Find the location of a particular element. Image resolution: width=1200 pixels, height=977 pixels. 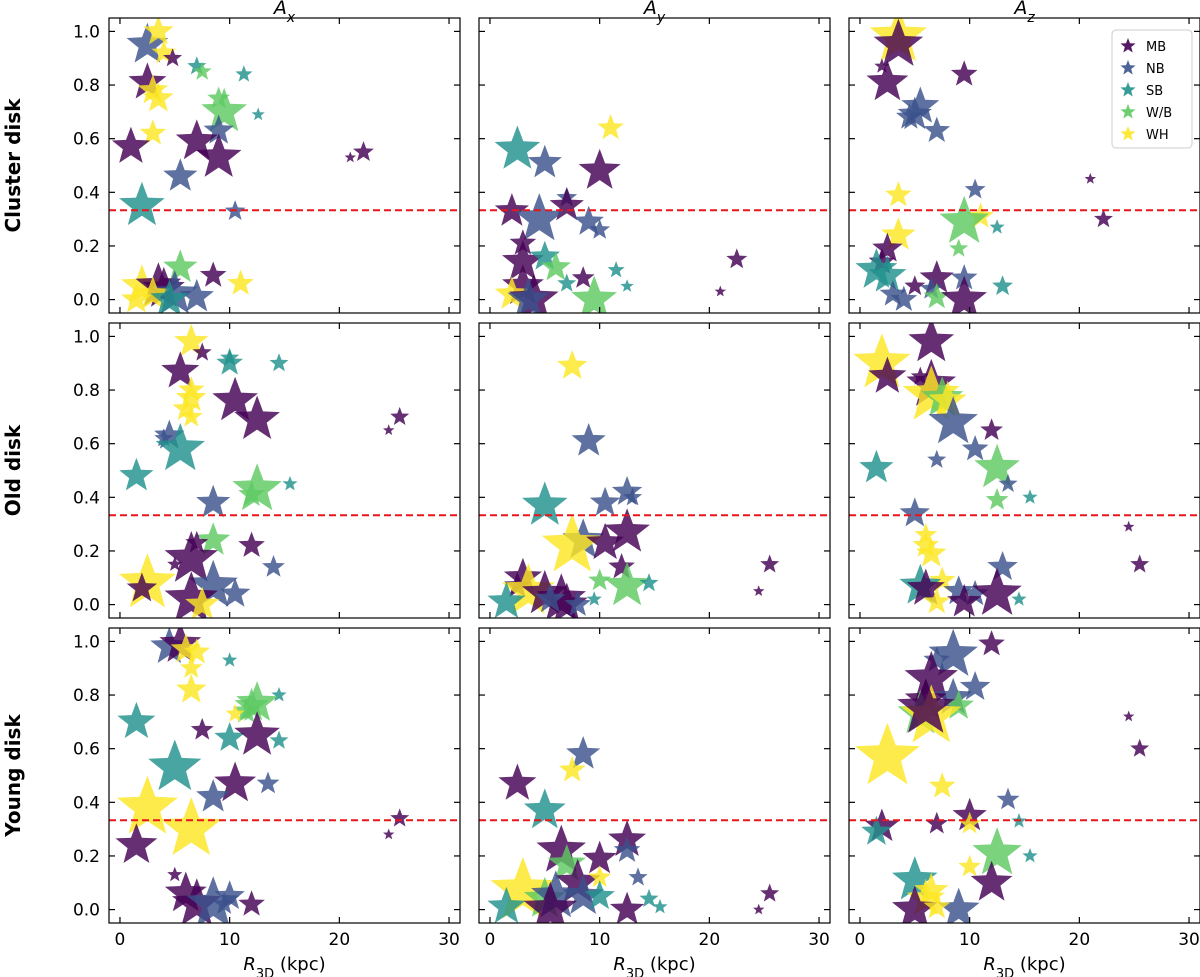

points is located at coordinates (264, 470).